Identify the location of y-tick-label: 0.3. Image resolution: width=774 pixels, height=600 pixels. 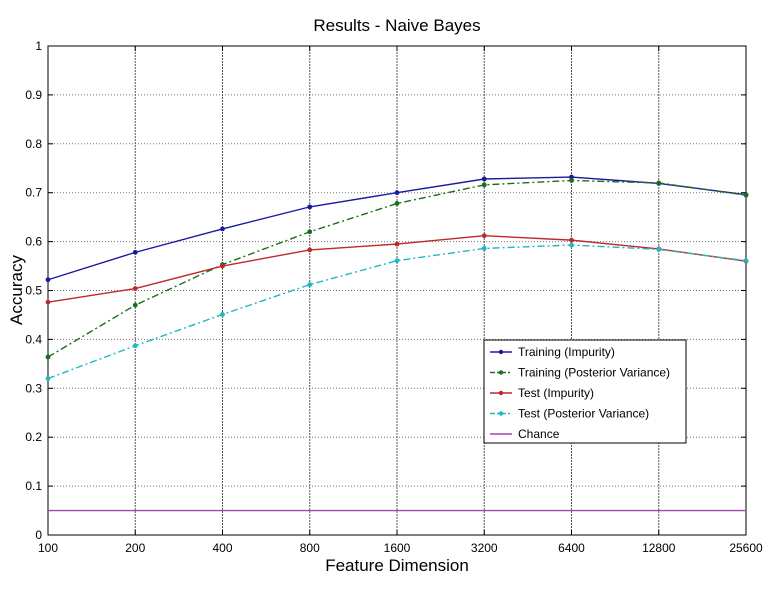
(33, 388).